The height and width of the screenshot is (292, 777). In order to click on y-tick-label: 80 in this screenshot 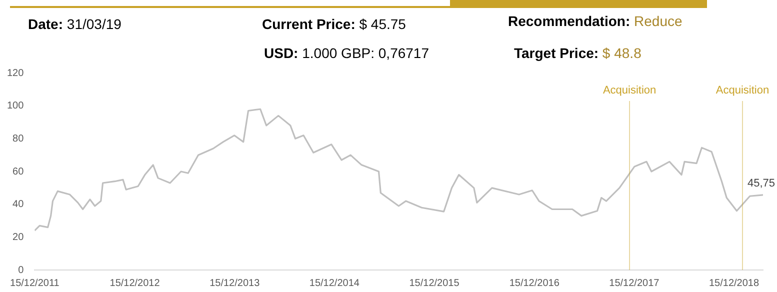, I will do `click(18, 138)`.